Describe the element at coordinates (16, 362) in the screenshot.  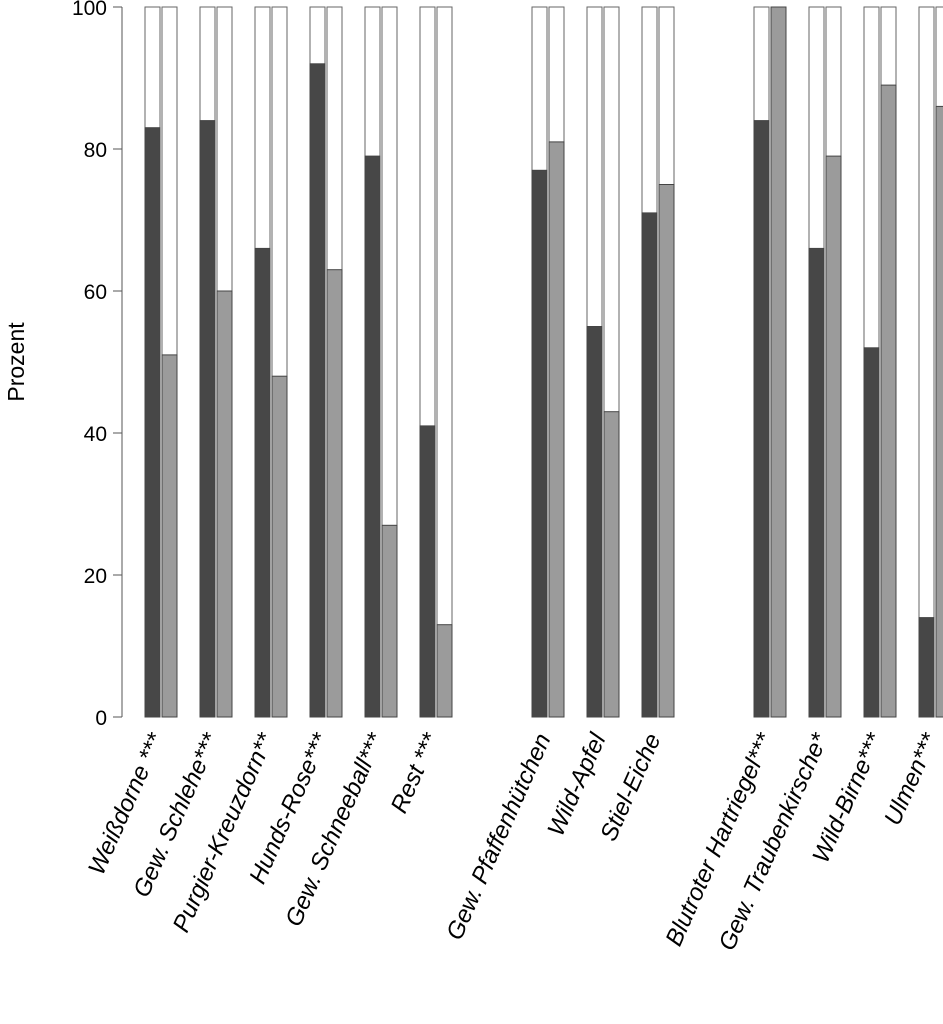
I see `y-axis-title: Prozent` at that location.